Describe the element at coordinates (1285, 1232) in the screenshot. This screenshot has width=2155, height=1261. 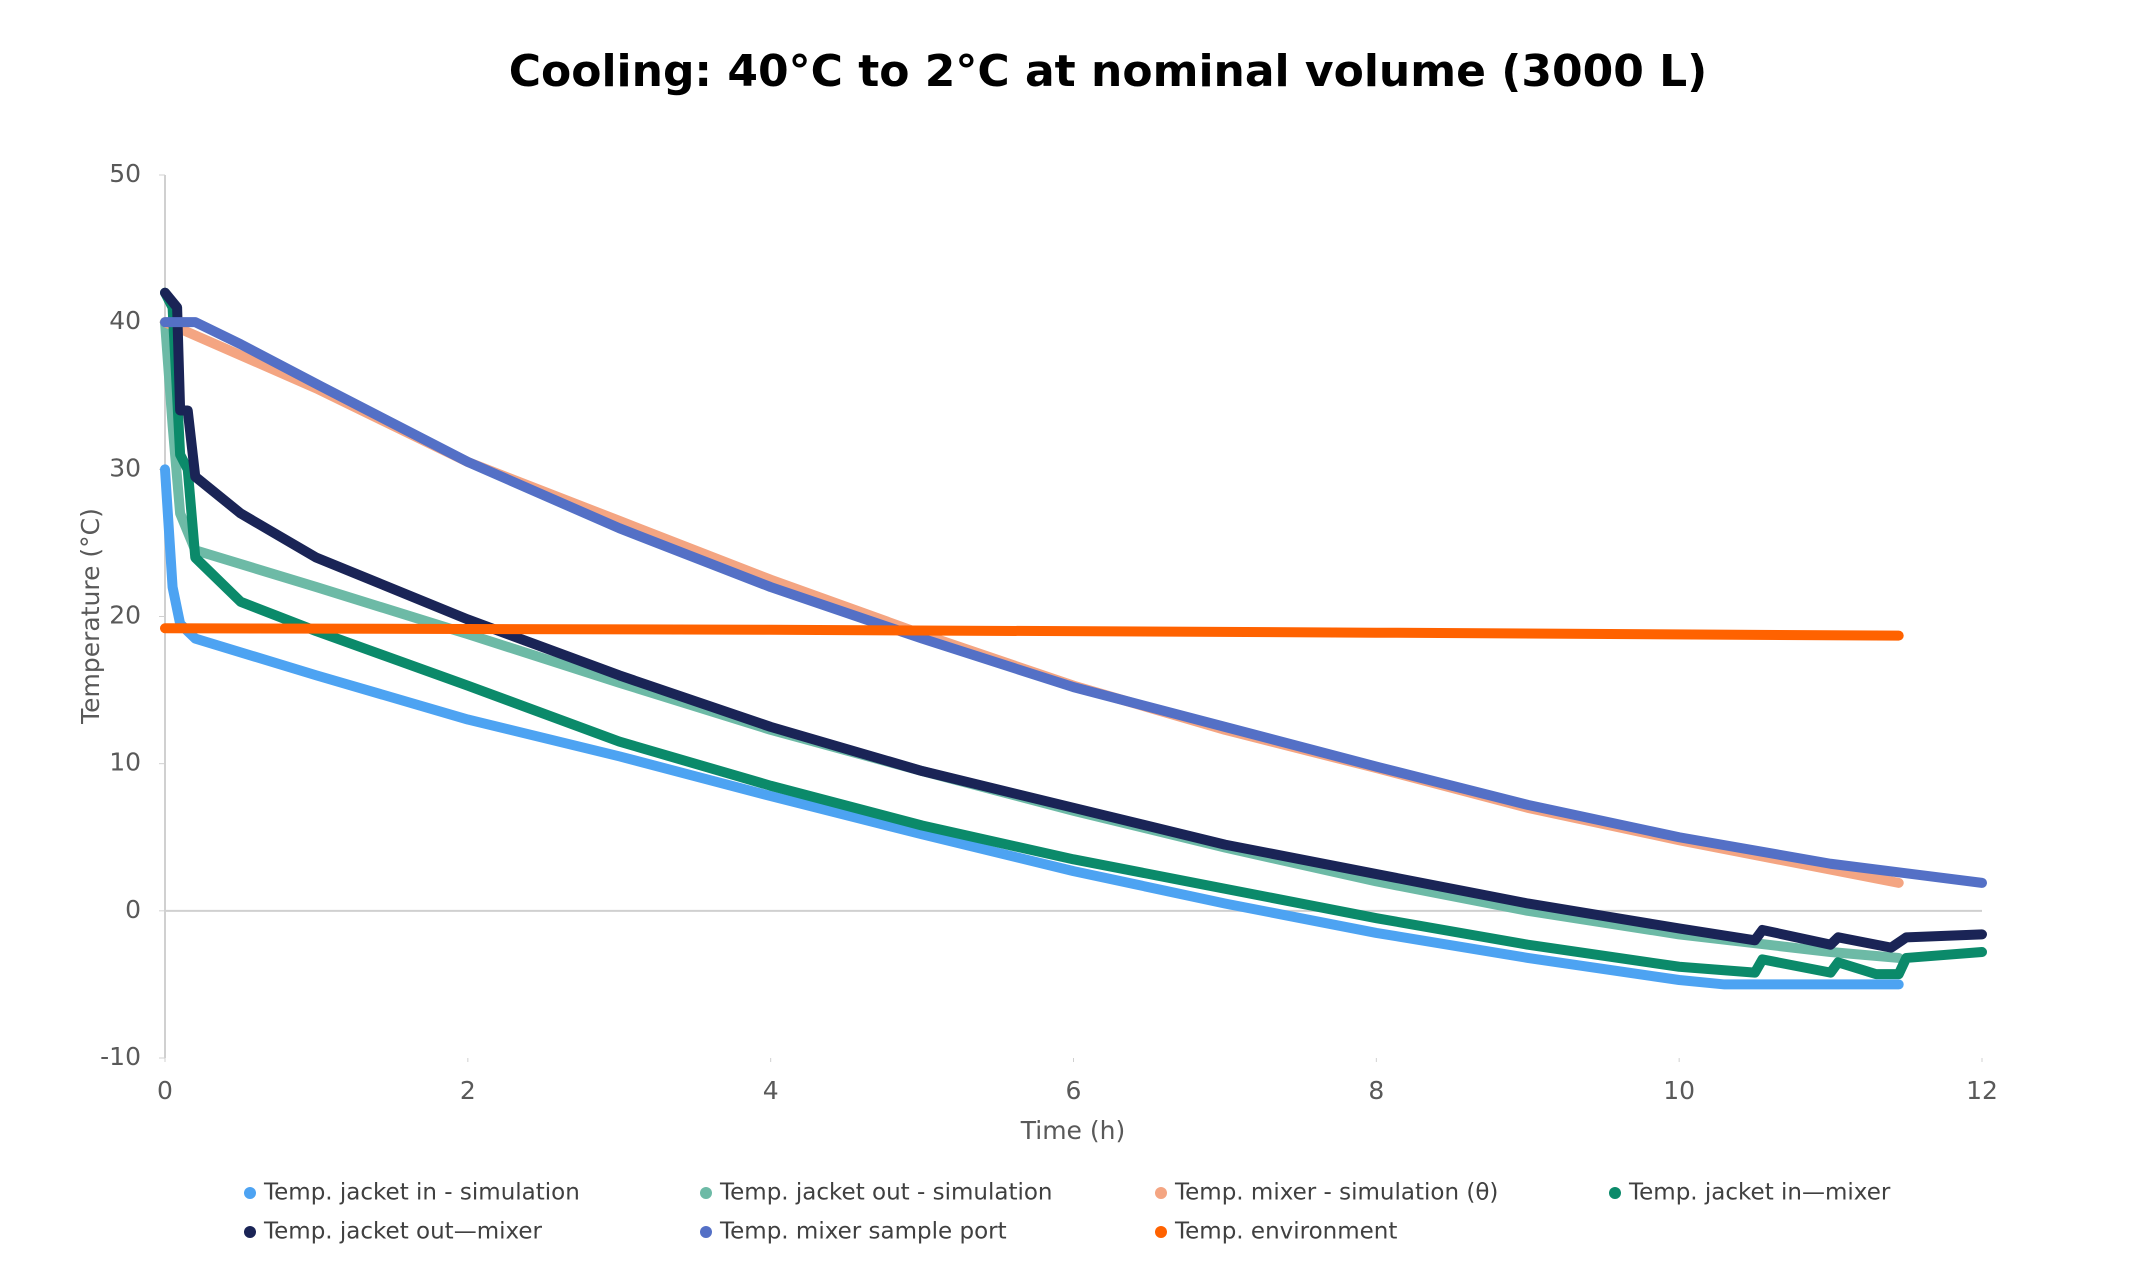
I see `legend-label: Temp. environment` at that location.